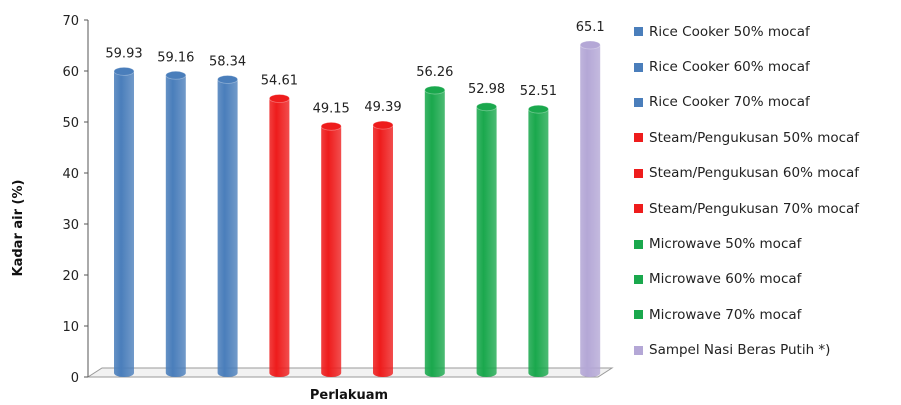 The width and height of the screenshot is (901, 405). I want to click on legend-item: Rice Cooker 60% mocaf, so click(766, 66).